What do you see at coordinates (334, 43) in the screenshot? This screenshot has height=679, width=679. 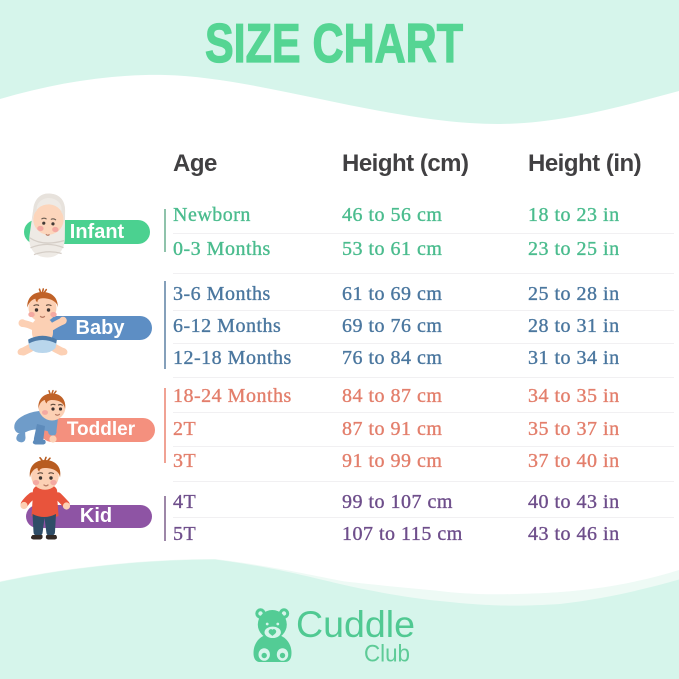 I see `svg-text: SIZE CHART` at bounding box center [334, 43].